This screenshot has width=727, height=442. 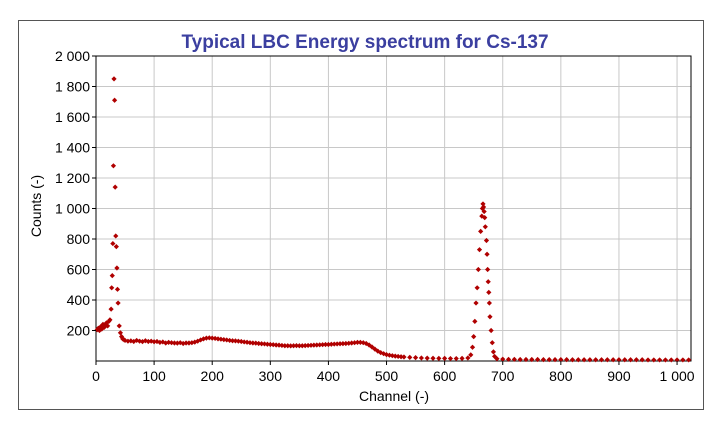 I want to click on y-tick-label: 1 200, so click(x=72, y=178).